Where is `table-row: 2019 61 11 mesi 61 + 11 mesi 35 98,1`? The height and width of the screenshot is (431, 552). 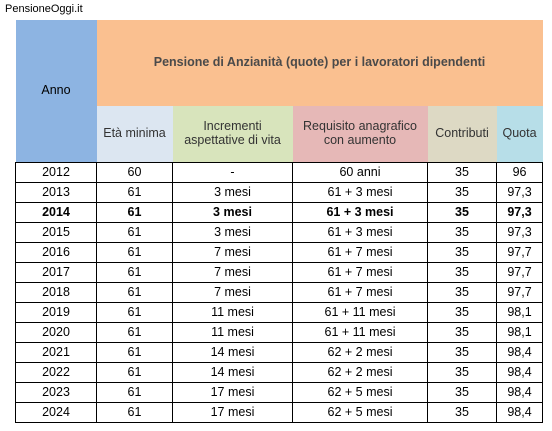 table-row: 2019 61 11 mesi 61 + 11 mesi 35 98,1 is located at coordinates (279, 312).